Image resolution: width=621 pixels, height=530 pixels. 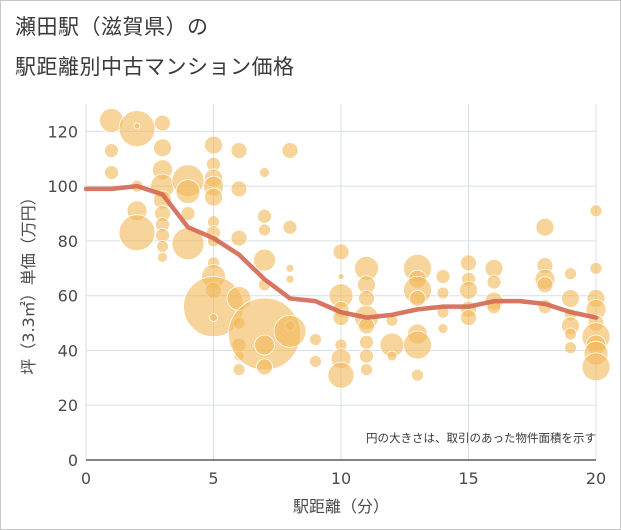 What do you see at coordinates (596, 478) in the screenshot?
I see `x-tick-label: 20` at bounding box center [596, 478].